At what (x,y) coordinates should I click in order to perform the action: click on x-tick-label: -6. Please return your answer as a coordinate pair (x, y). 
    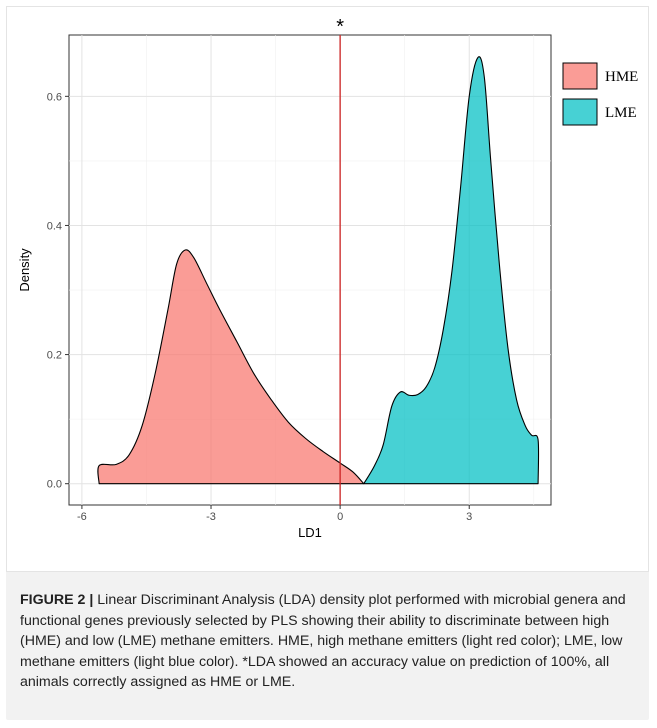
    Looking at the image, I should click on (82, 517).